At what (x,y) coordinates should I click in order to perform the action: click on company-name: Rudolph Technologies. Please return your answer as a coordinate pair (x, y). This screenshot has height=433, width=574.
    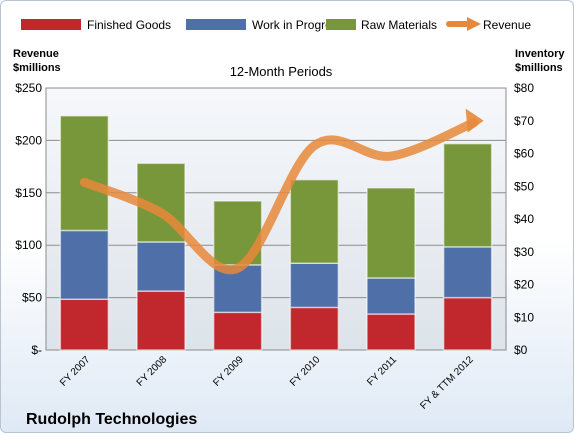
    Looking at the image, I should click on (111, 419).